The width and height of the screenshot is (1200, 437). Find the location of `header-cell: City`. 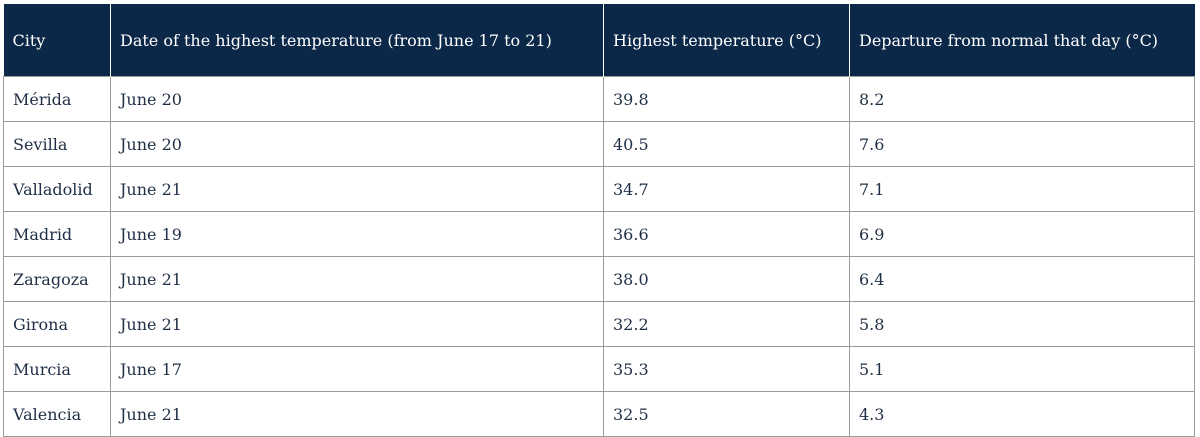

header-cell: City is located at coordinates (57, 40).